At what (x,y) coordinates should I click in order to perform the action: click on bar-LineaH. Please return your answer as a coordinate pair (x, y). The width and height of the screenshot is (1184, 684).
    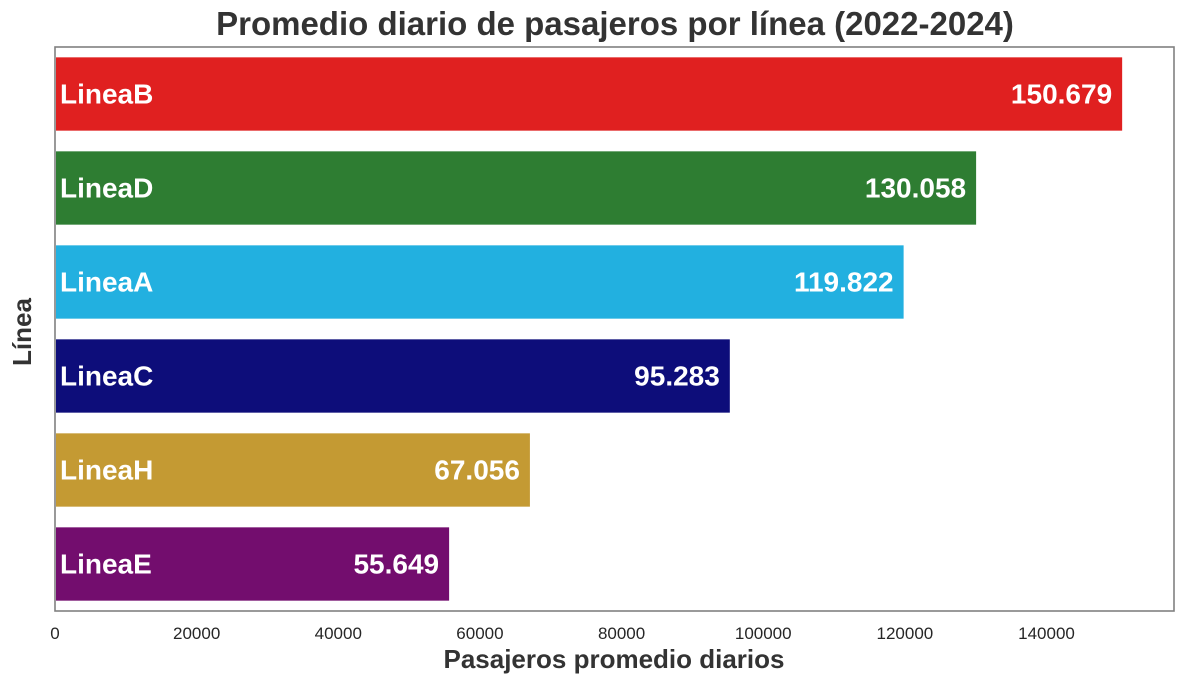
    Looking at the image, I should click on (293, 470).